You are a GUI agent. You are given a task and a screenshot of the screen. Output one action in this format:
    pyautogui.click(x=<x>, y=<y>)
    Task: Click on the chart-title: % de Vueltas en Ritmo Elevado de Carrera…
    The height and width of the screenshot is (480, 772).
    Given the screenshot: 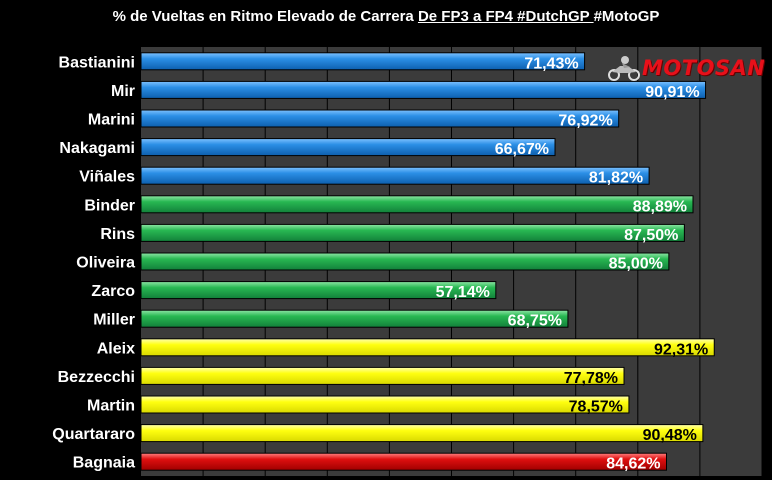 What is the action you would take?
    pyautogui.click(x=386, y=16)
    